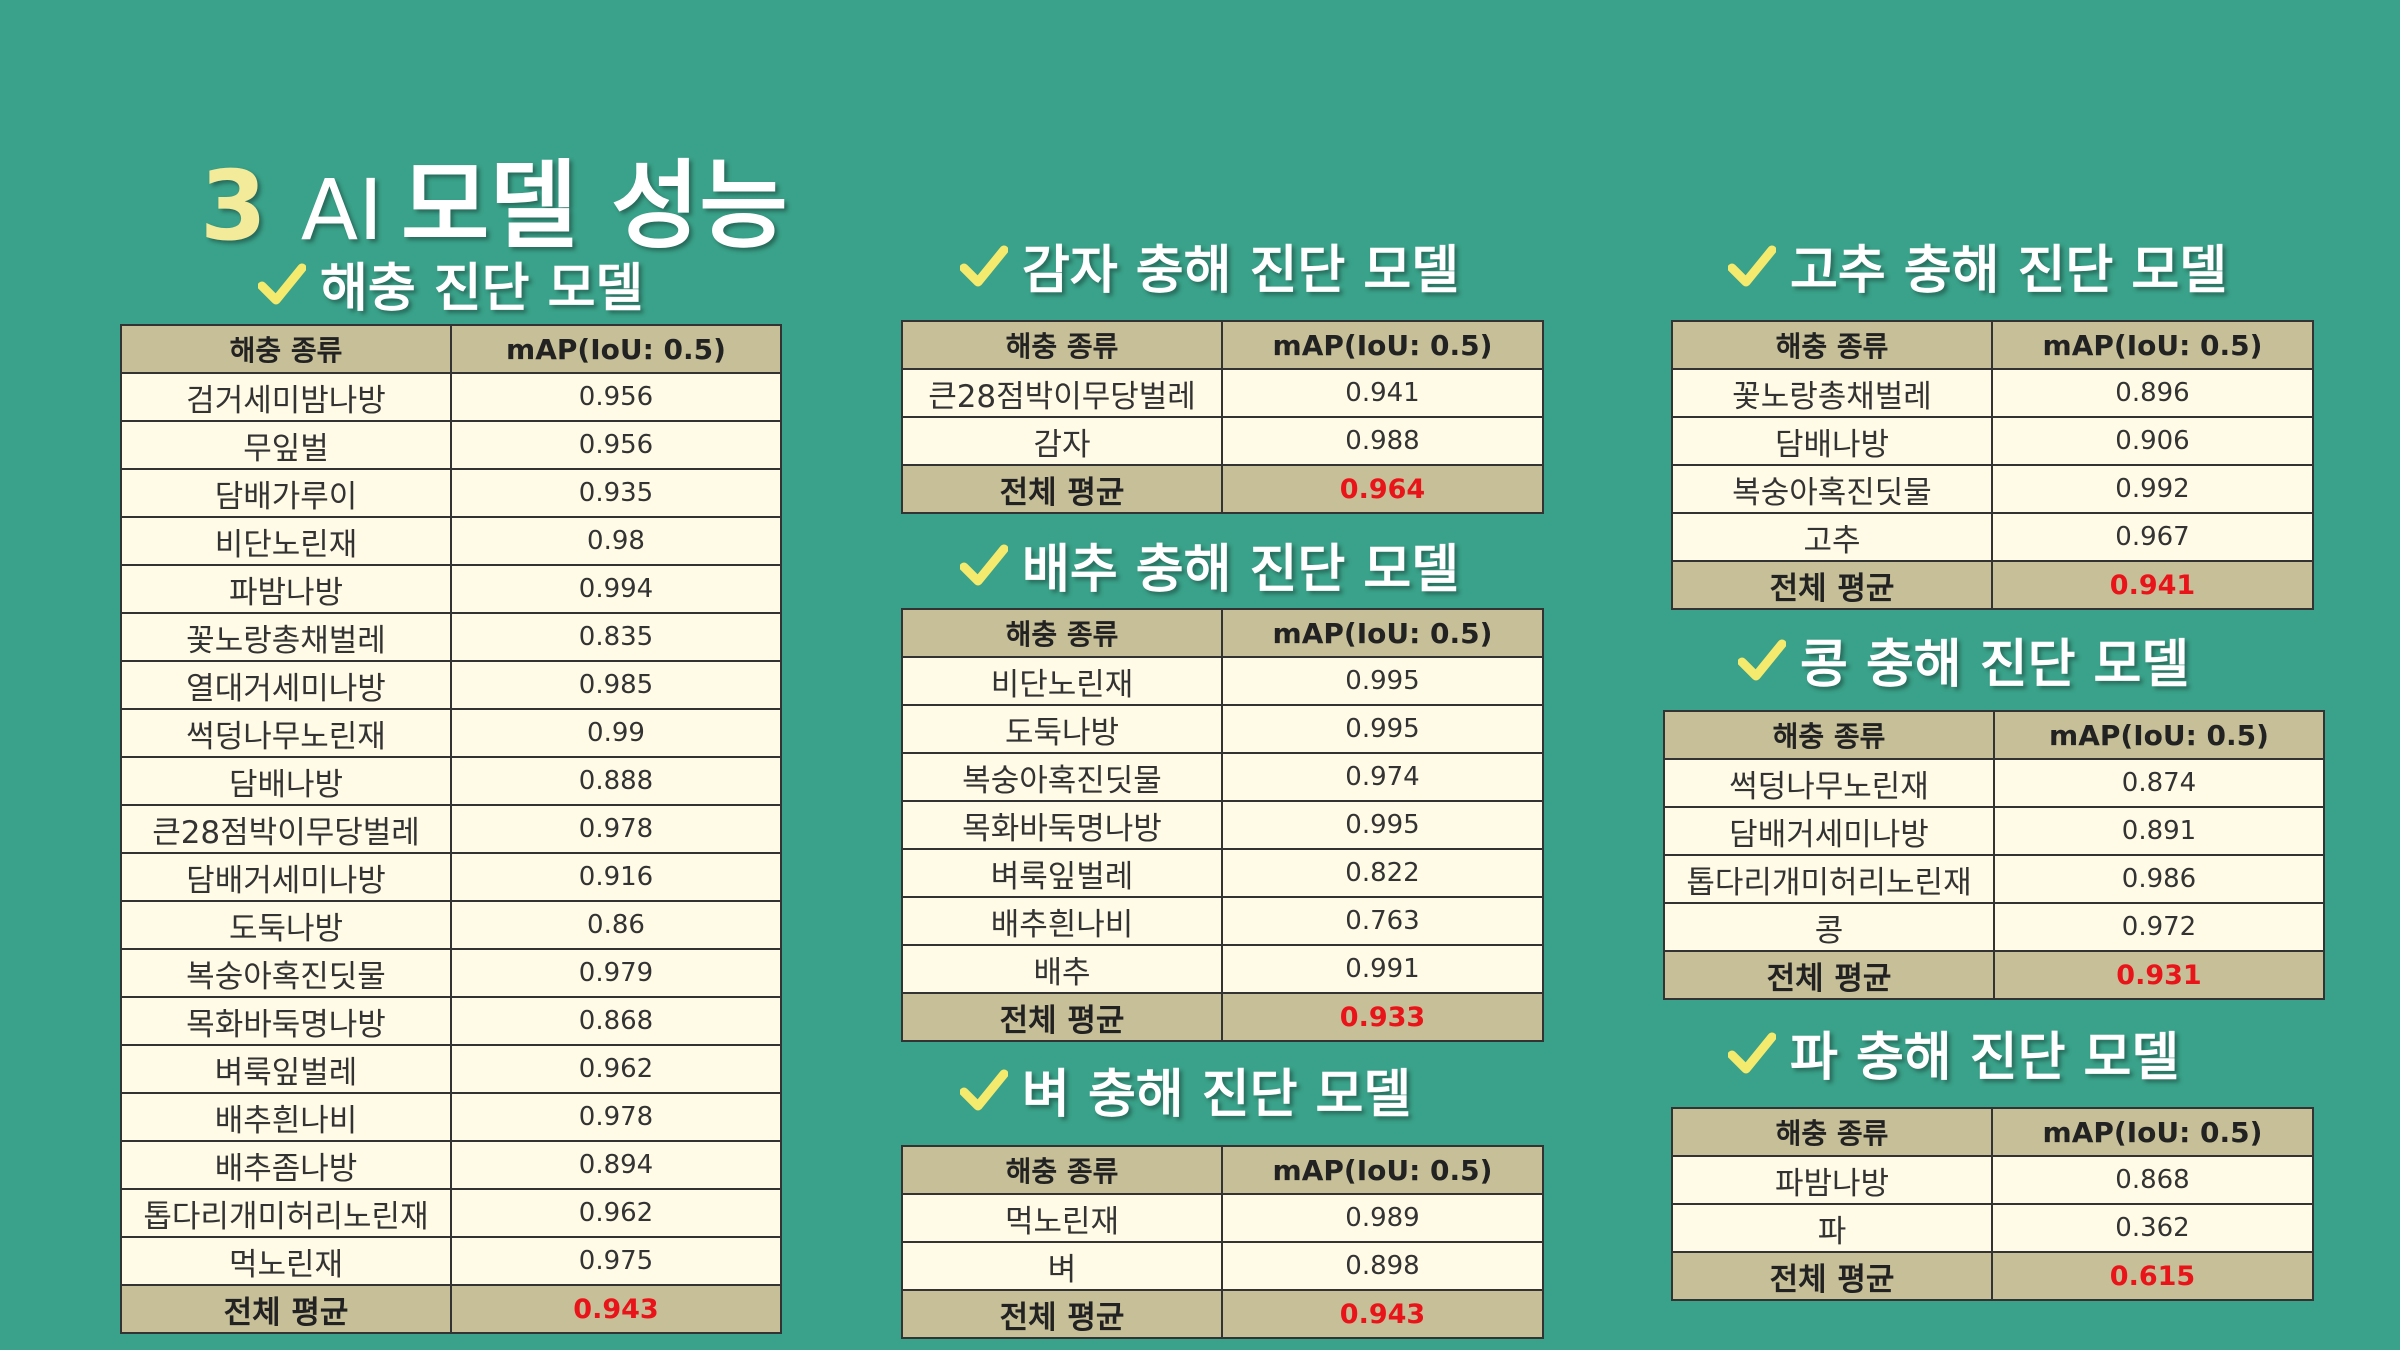 Image resolution: width=2400 pixels, height=1350 pixels. I want to click on table-row: 배추흰나비 0.763, so click(1222, 921).